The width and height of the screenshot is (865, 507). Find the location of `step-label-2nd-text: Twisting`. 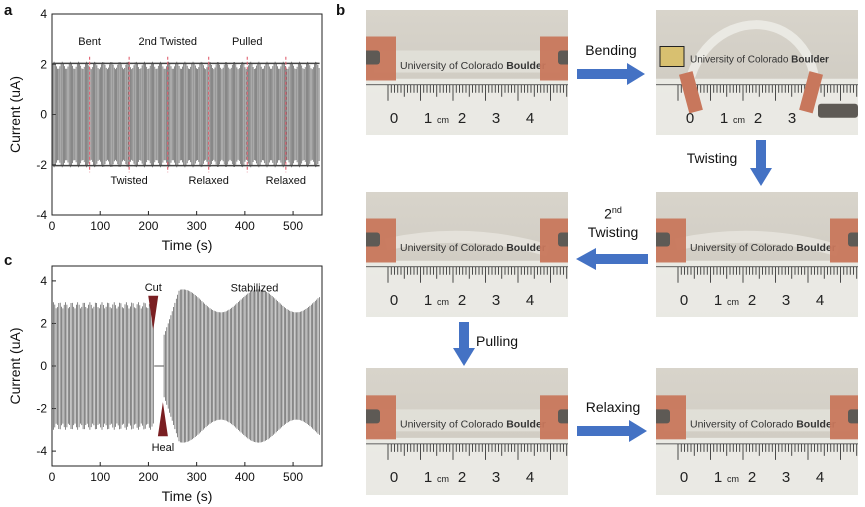

step-label-2nd-text: Twisting is located at coordinates (613, 231).